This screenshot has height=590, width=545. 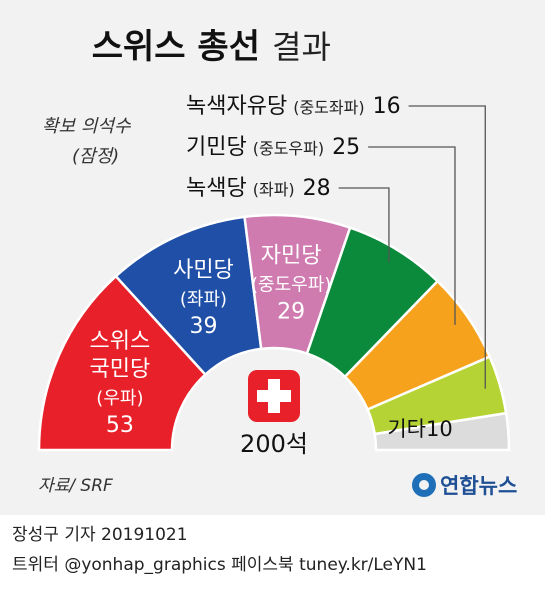 I want to click on legend-value-녹색자유당: 16, so click(x=387, y=106).